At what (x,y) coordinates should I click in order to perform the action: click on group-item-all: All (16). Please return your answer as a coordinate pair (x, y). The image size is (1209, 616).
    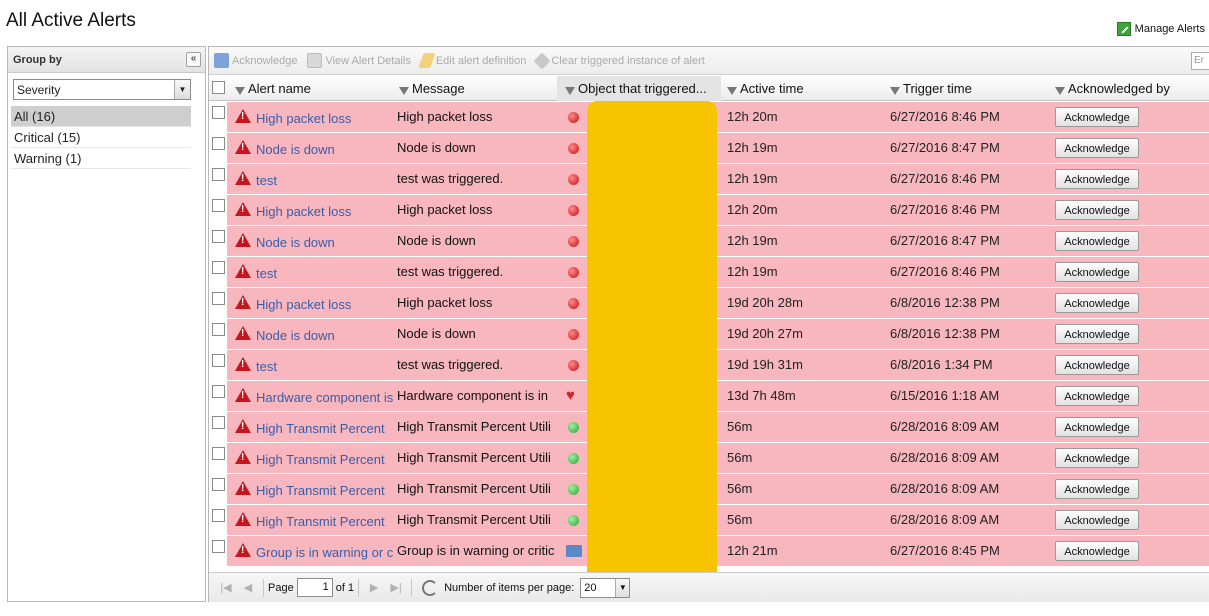
    Looking at the image, I should click on (101, 116).